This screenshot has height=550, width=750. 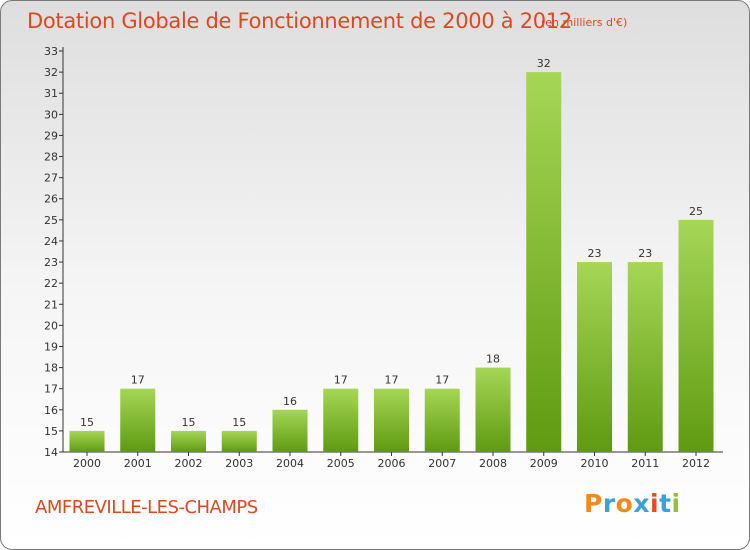 I want to click on x-tick-label: 2005, so click(x=341, y=463).